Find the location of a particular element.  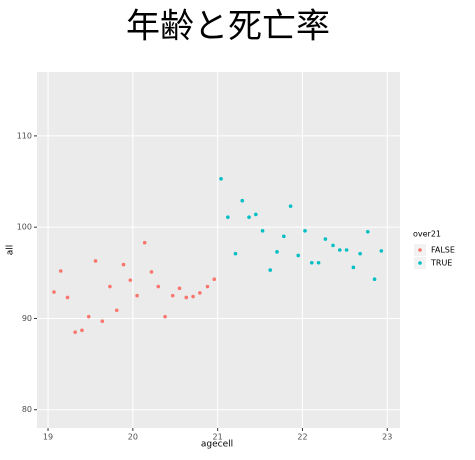

x-tick-label: 20 is located at coordinates (133, 437).